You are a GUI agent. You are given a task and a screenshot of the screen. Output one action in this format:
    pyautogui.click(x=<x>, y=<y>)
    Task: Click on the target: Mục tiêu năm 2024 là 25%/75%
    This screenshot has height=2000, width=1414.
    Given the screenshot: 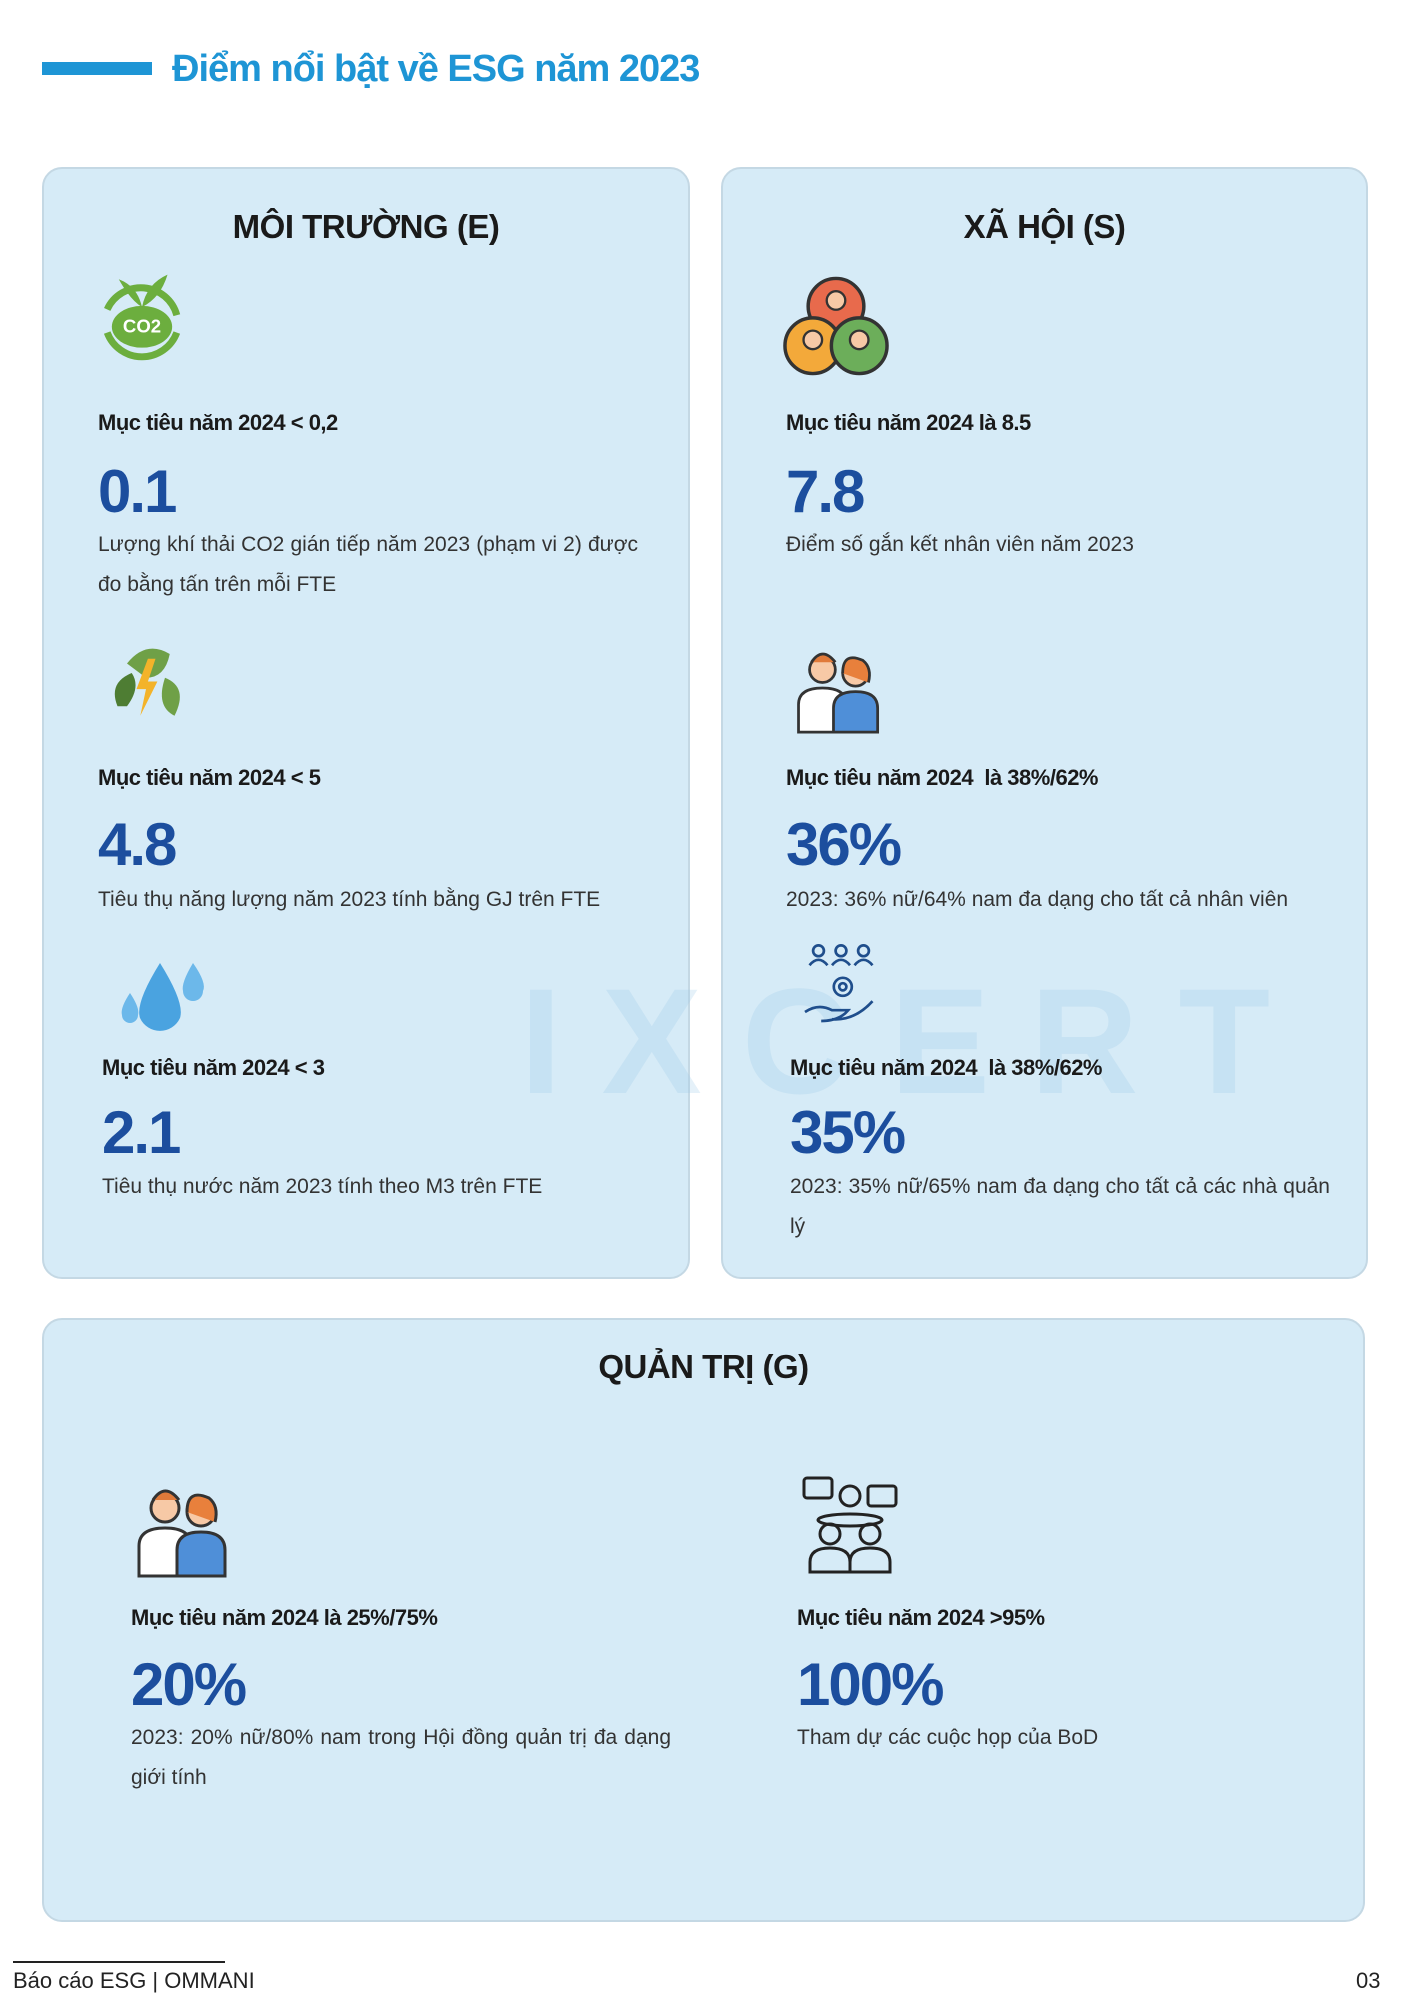 What is the action you would take?
    pyautogui.click(x=284, y=1617)
    